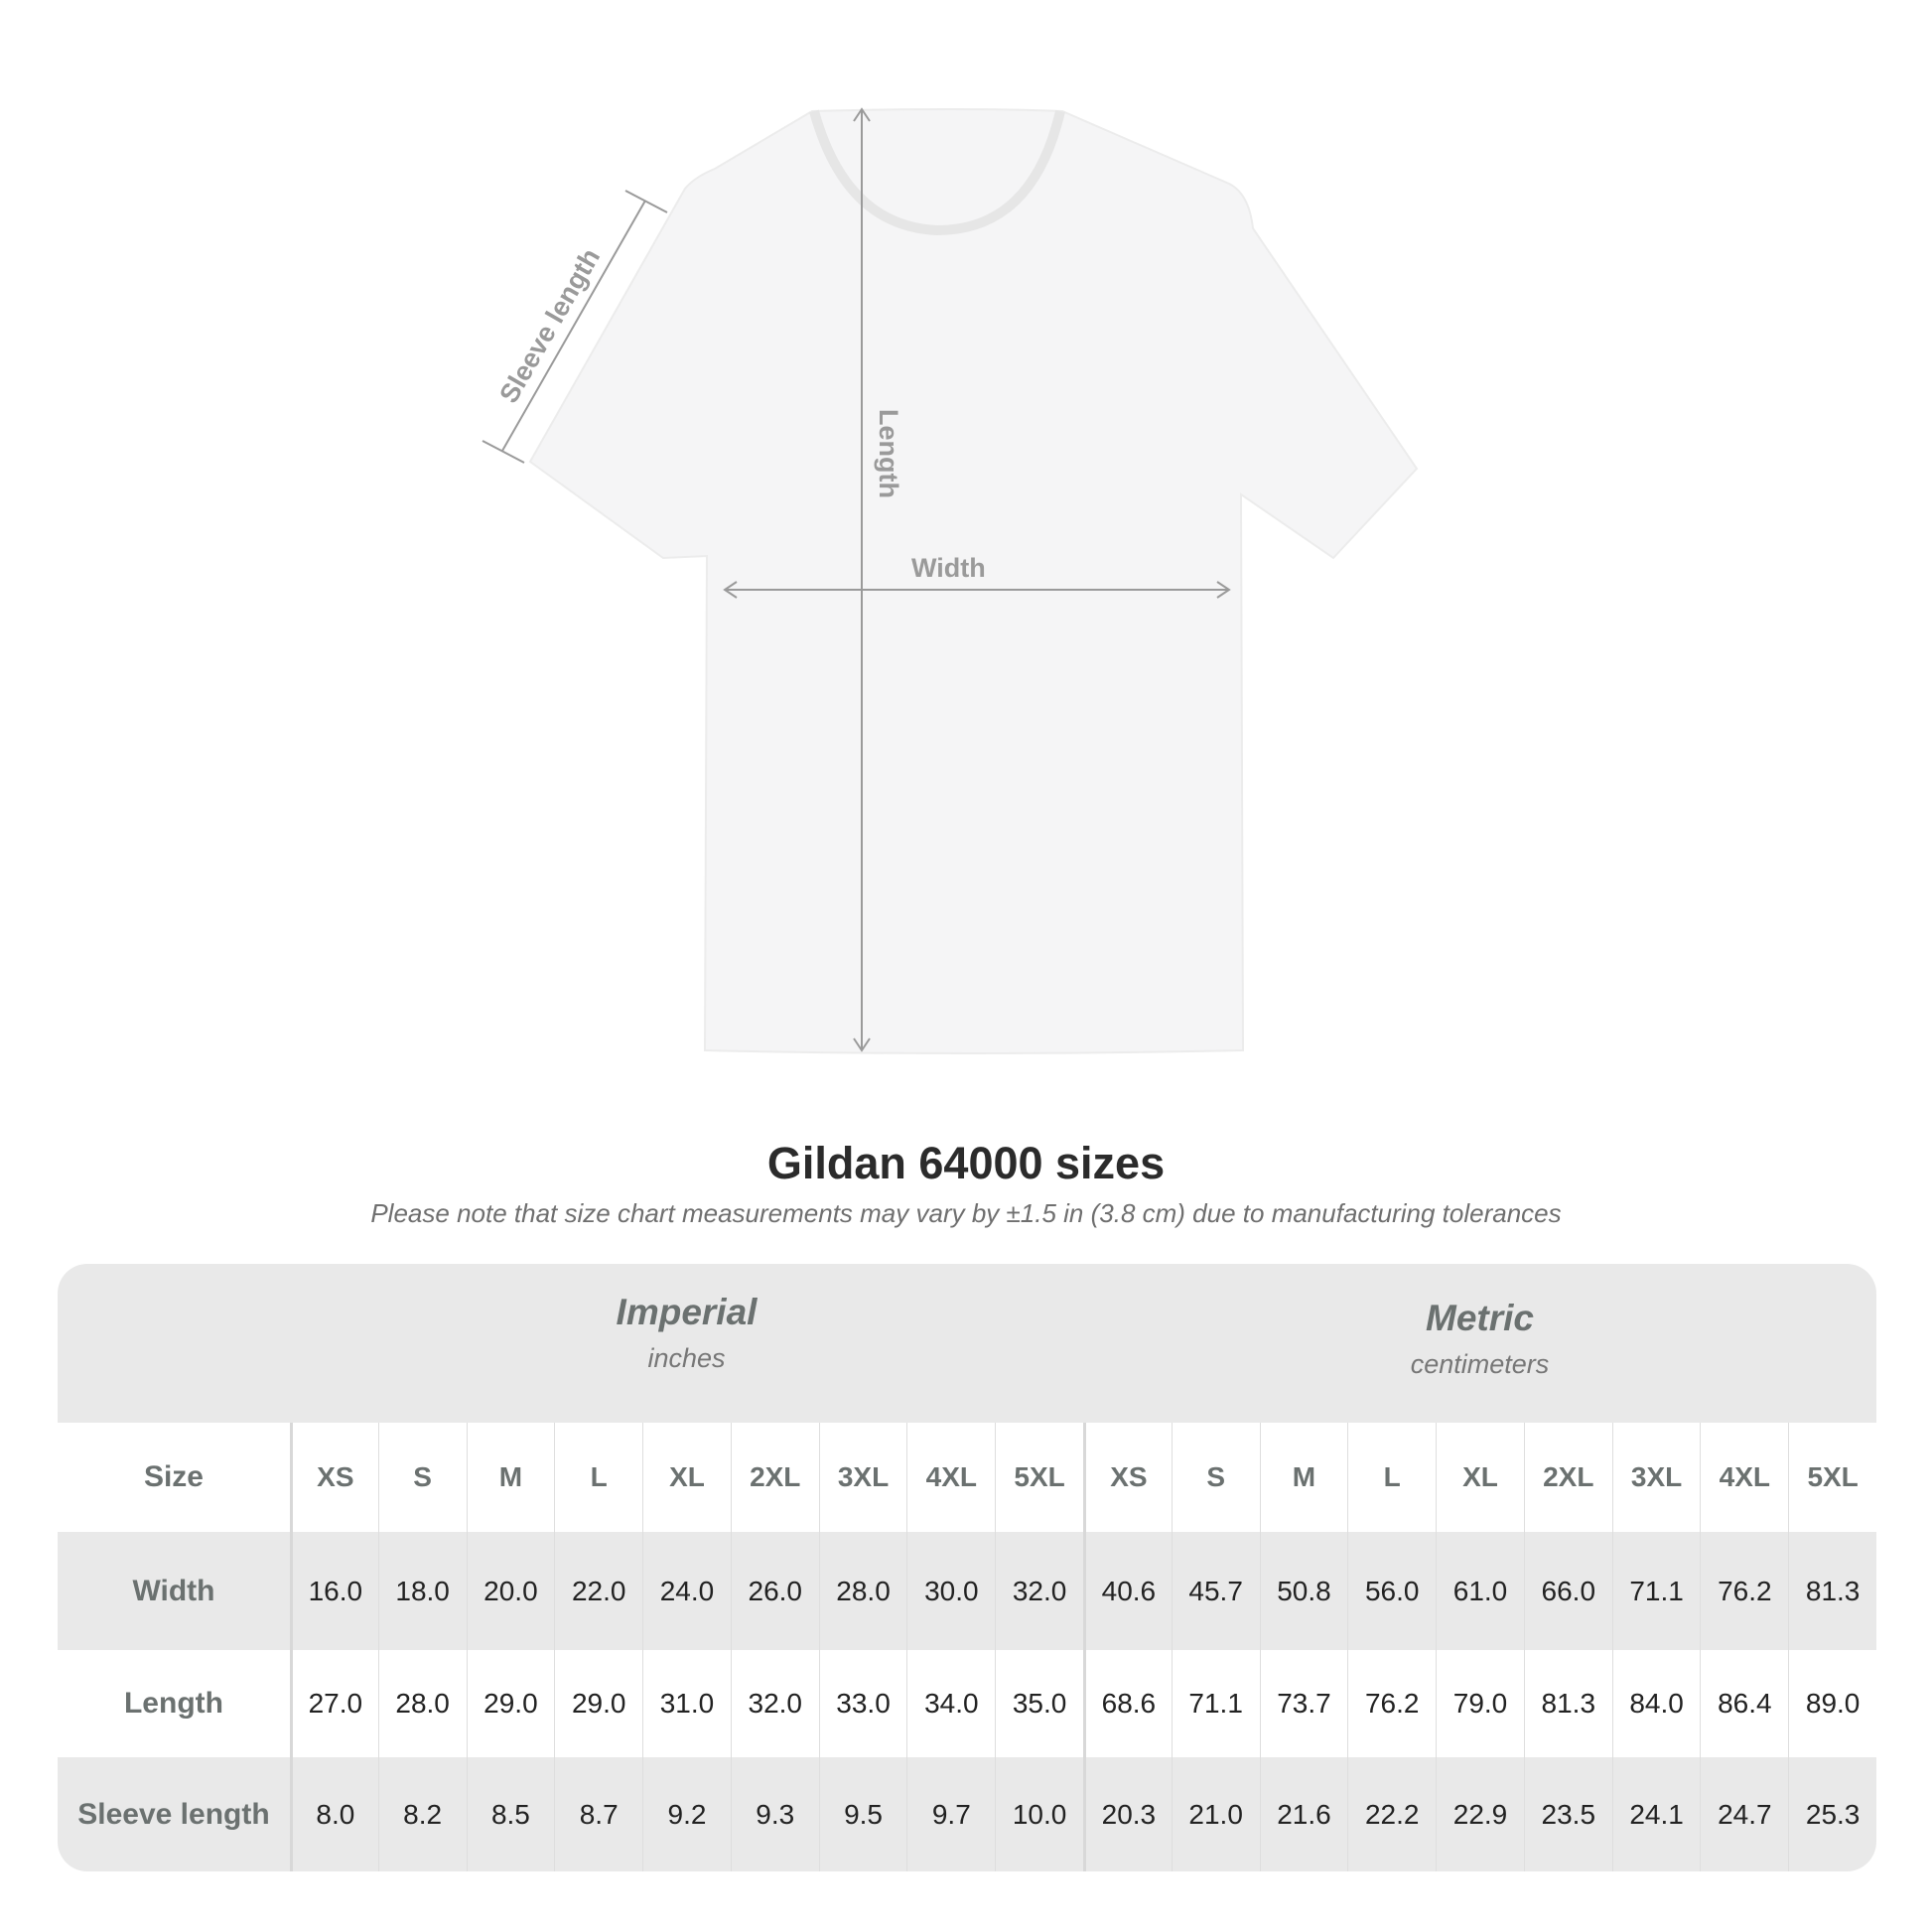 Image resolution: width=1932 pixels, height=1932 pixels. What do you see at coordinates (1832, 1814) in the screenshot?
I see `metric-value-cell: 25.3` at bounding box center [1832, 1814].